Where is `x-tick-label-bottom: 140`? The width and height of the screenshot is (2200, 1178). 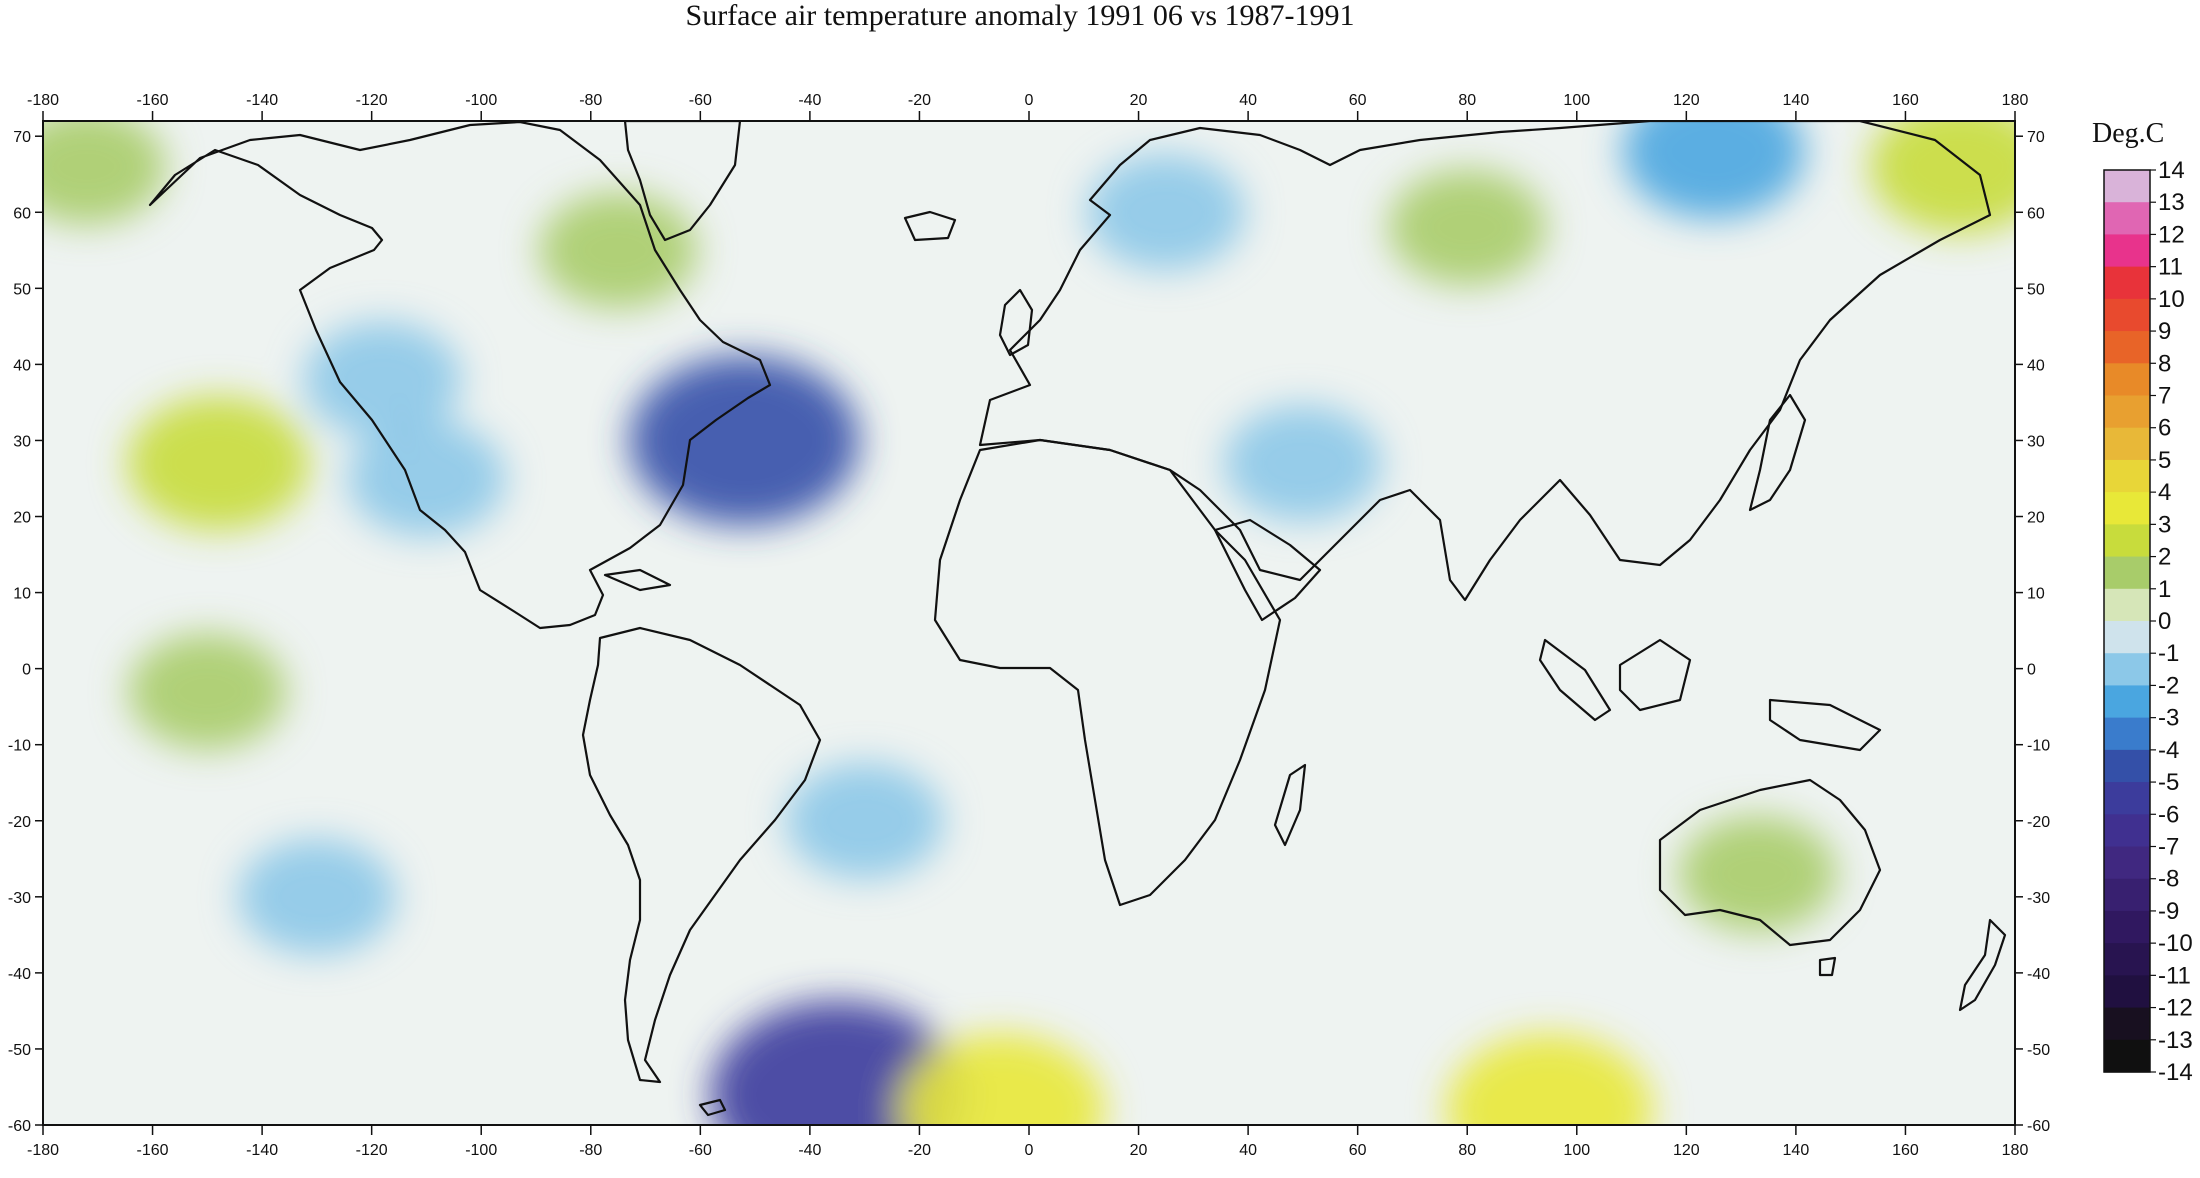 x-tick-label-bottom: 140 is located at coordinates (1796, 1150).